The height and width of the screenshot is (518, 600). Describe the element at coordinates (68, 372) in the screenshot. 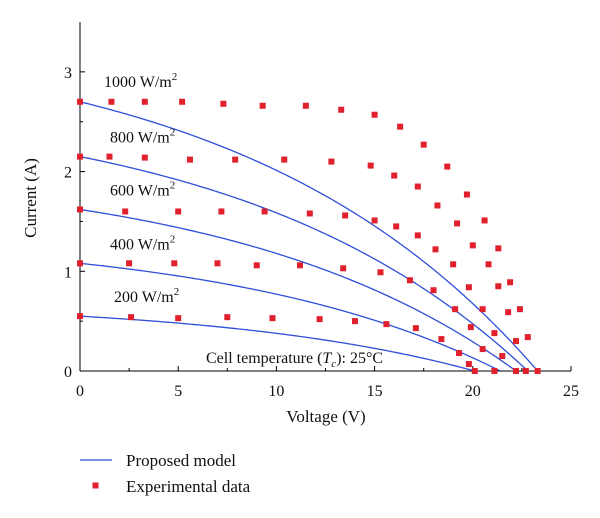

I see `y-tick-label: 0` at that location.